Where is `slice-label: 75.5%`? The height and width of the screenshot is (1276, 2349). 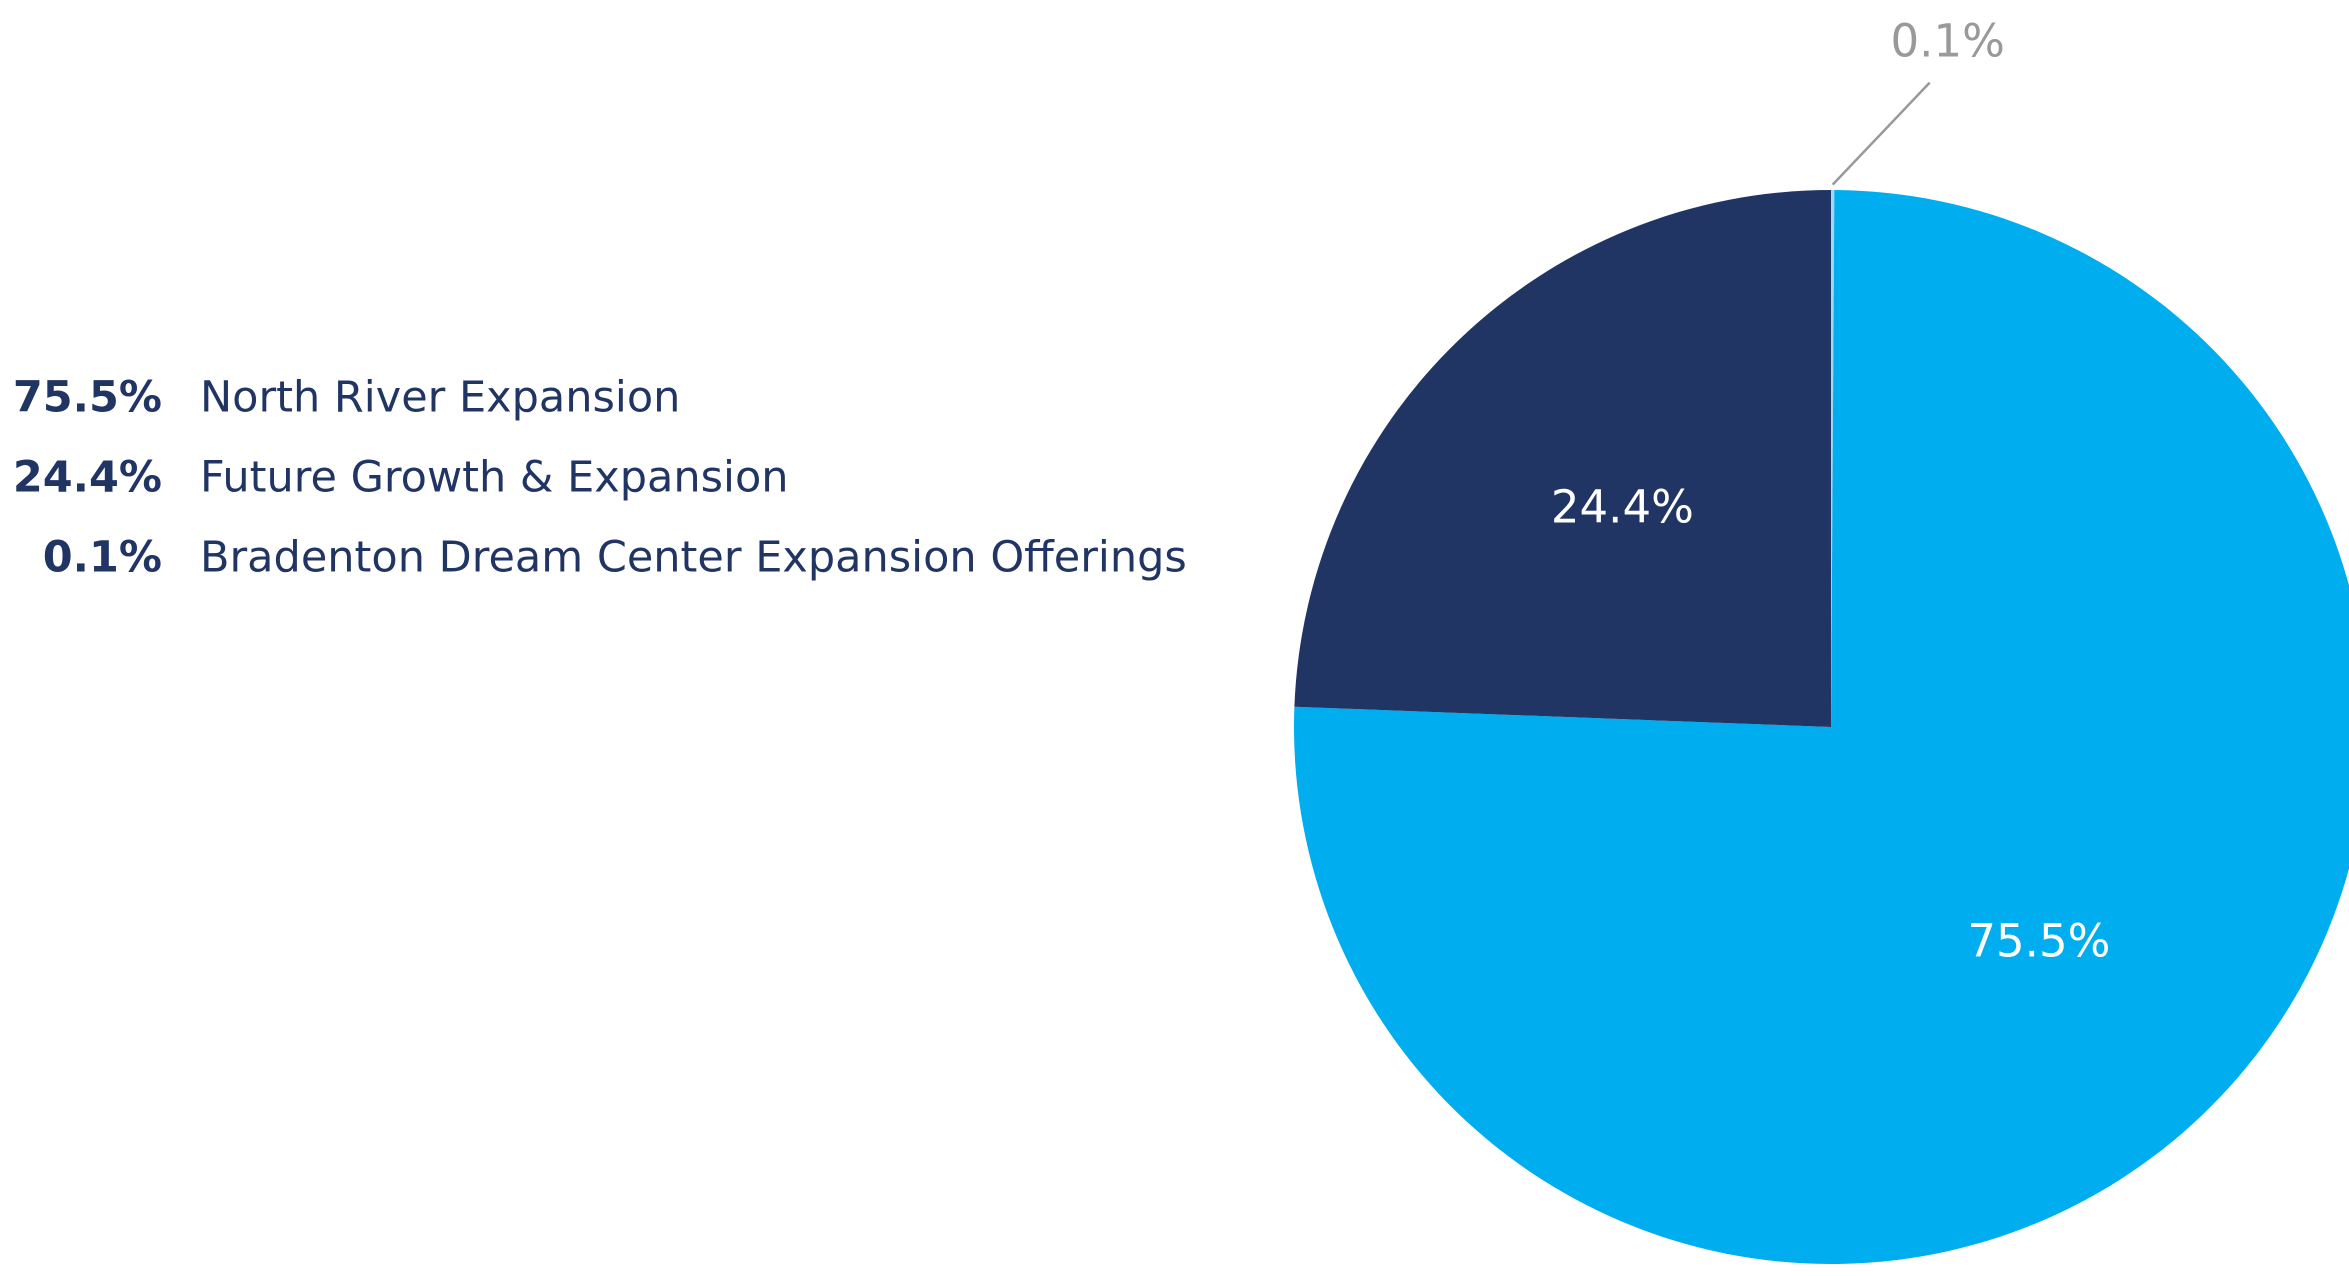
slice-label: 75.5% is located at coordinates (2038, 940).